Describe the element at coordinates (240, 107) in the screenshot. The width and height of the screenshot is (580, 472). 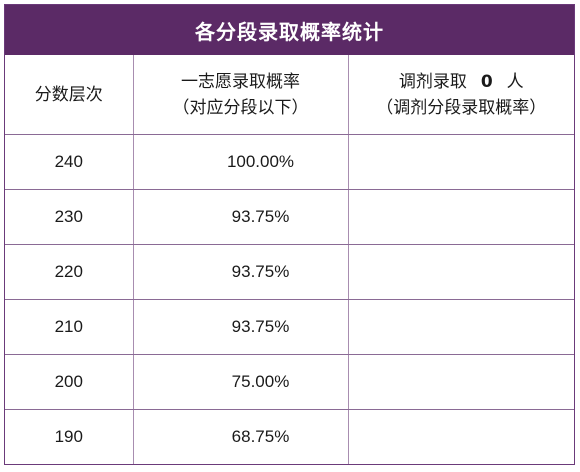
I see `header-first-choice-line2: （对应分段以下）` at that location.